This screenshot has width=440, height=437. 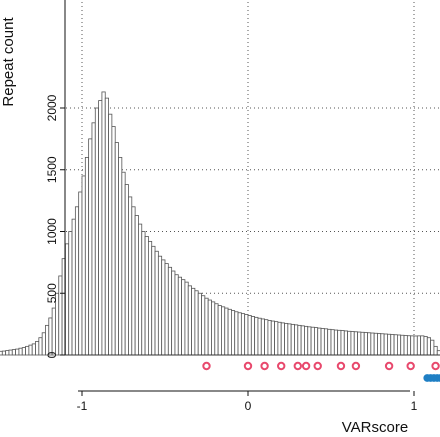 What do you see at coordinates (55, 226) in the screenshot?
I see `y-axis-ticks: 0 500 1000 1500 2000` at bounding box center [55, 226].